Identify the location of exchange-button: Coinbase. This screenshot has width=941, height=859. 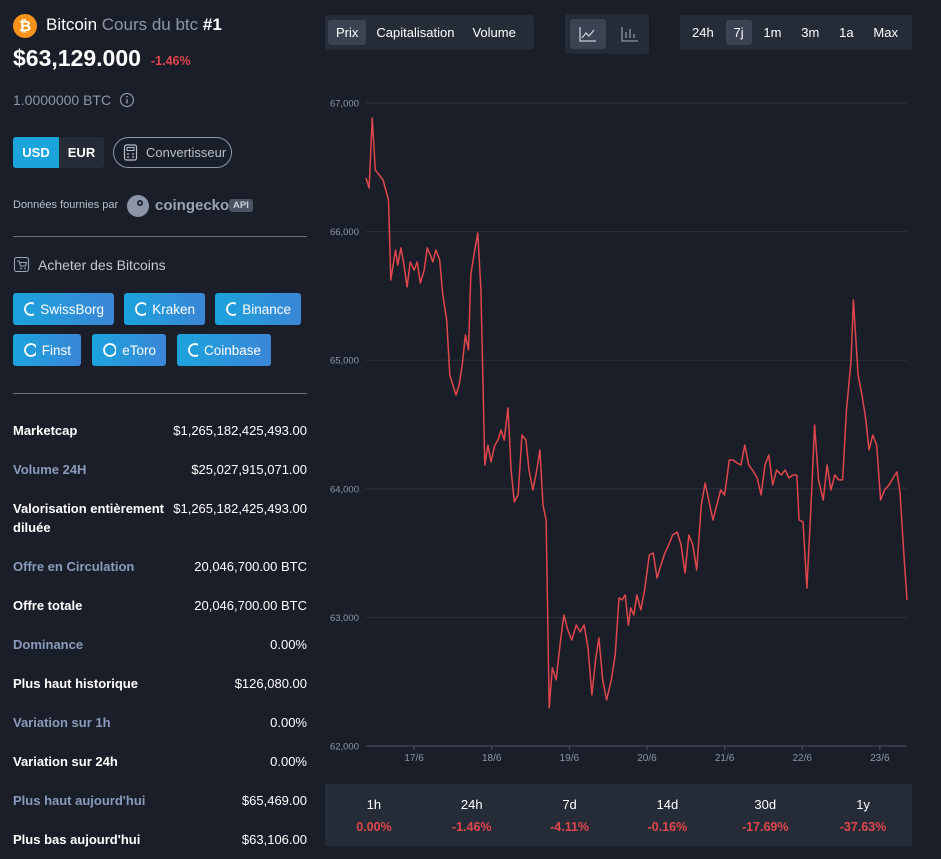
(224, 350).